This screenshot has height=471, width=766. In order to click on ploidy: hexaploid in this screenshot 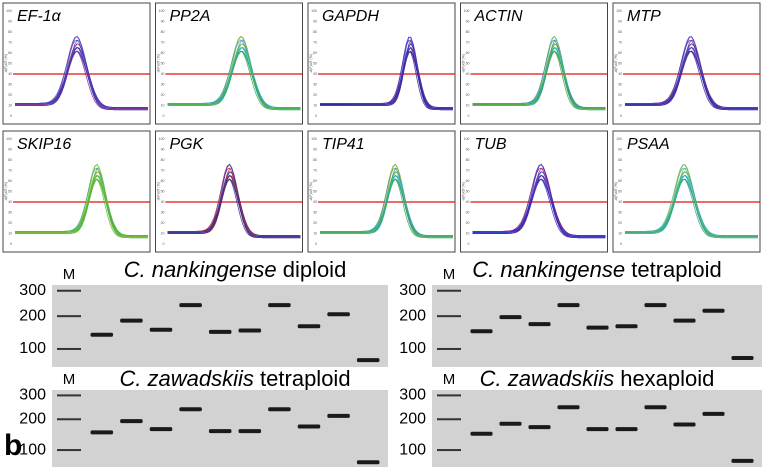, I will do `click(667, 378)`.